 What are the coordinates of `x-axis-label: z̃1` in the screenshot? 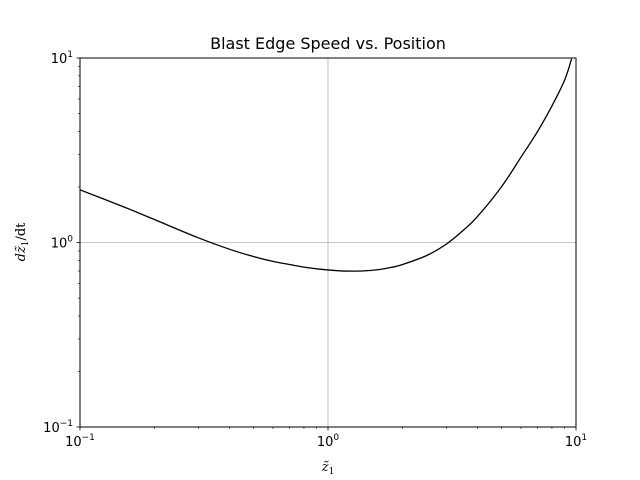 It's located at (328, 468).